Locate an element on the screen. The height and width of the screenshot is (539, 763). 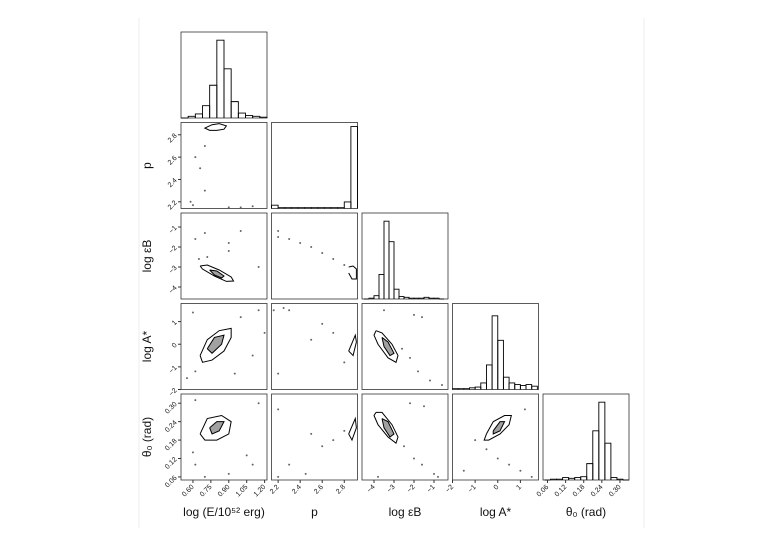
x-tick-label: 2.2 is located at coordinates (275, 490).